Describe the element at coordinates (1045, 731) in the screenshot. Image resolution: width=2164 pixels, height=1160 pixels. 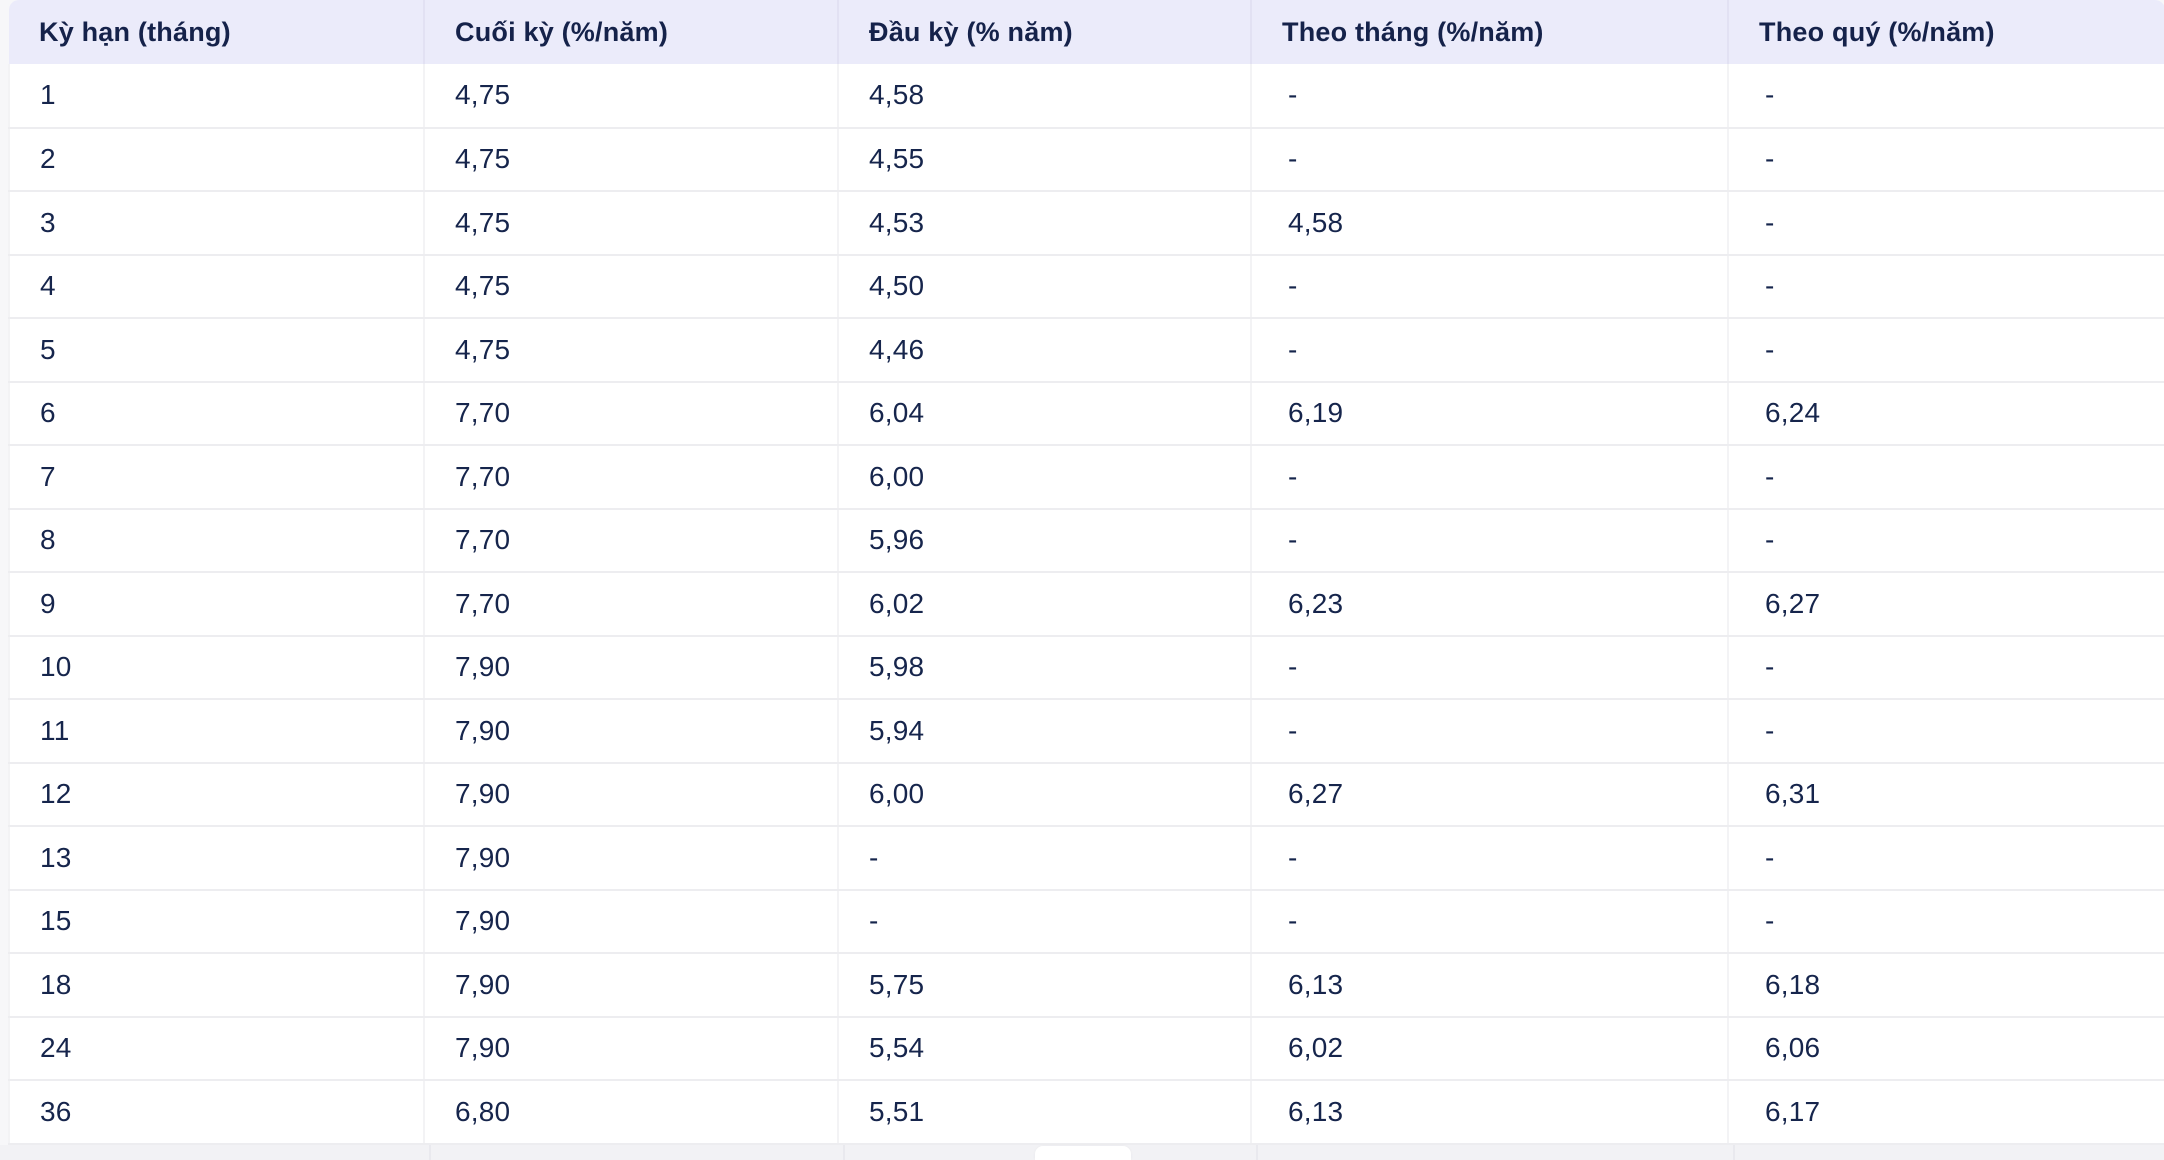
I see `cell-beginning-of-term: 5,94` at that location.